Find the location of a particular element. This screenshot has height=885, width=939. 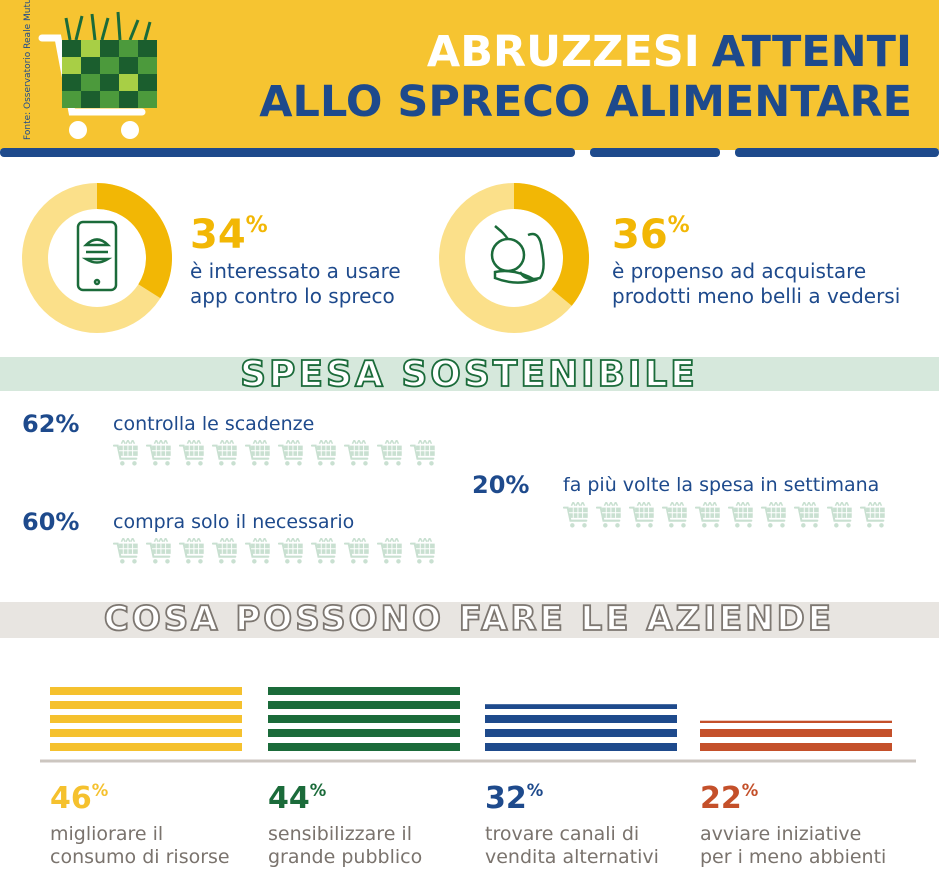

title-part2: ATTENTI is located at coordinates (812, 52).